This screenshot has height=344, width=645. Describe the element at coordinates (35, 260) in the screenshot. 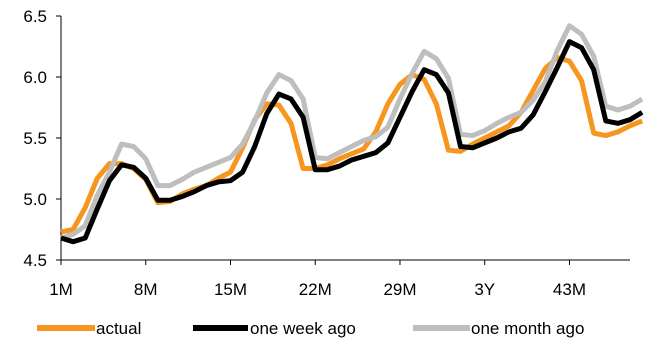

I see `y-tick-label: 4.5` at that location.